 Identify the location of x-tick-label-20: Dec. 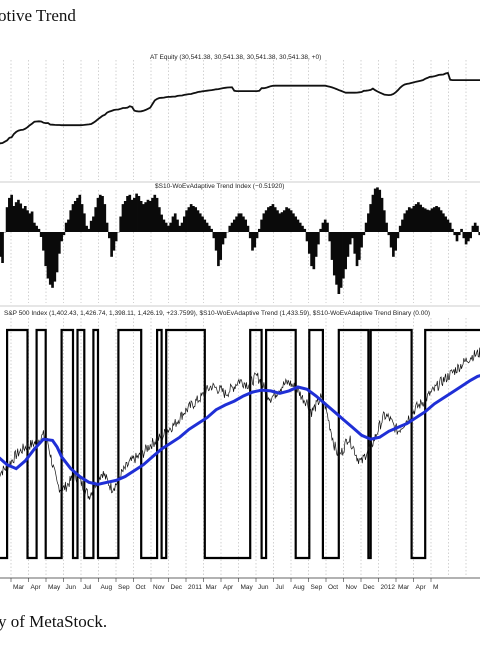
(369, 587).